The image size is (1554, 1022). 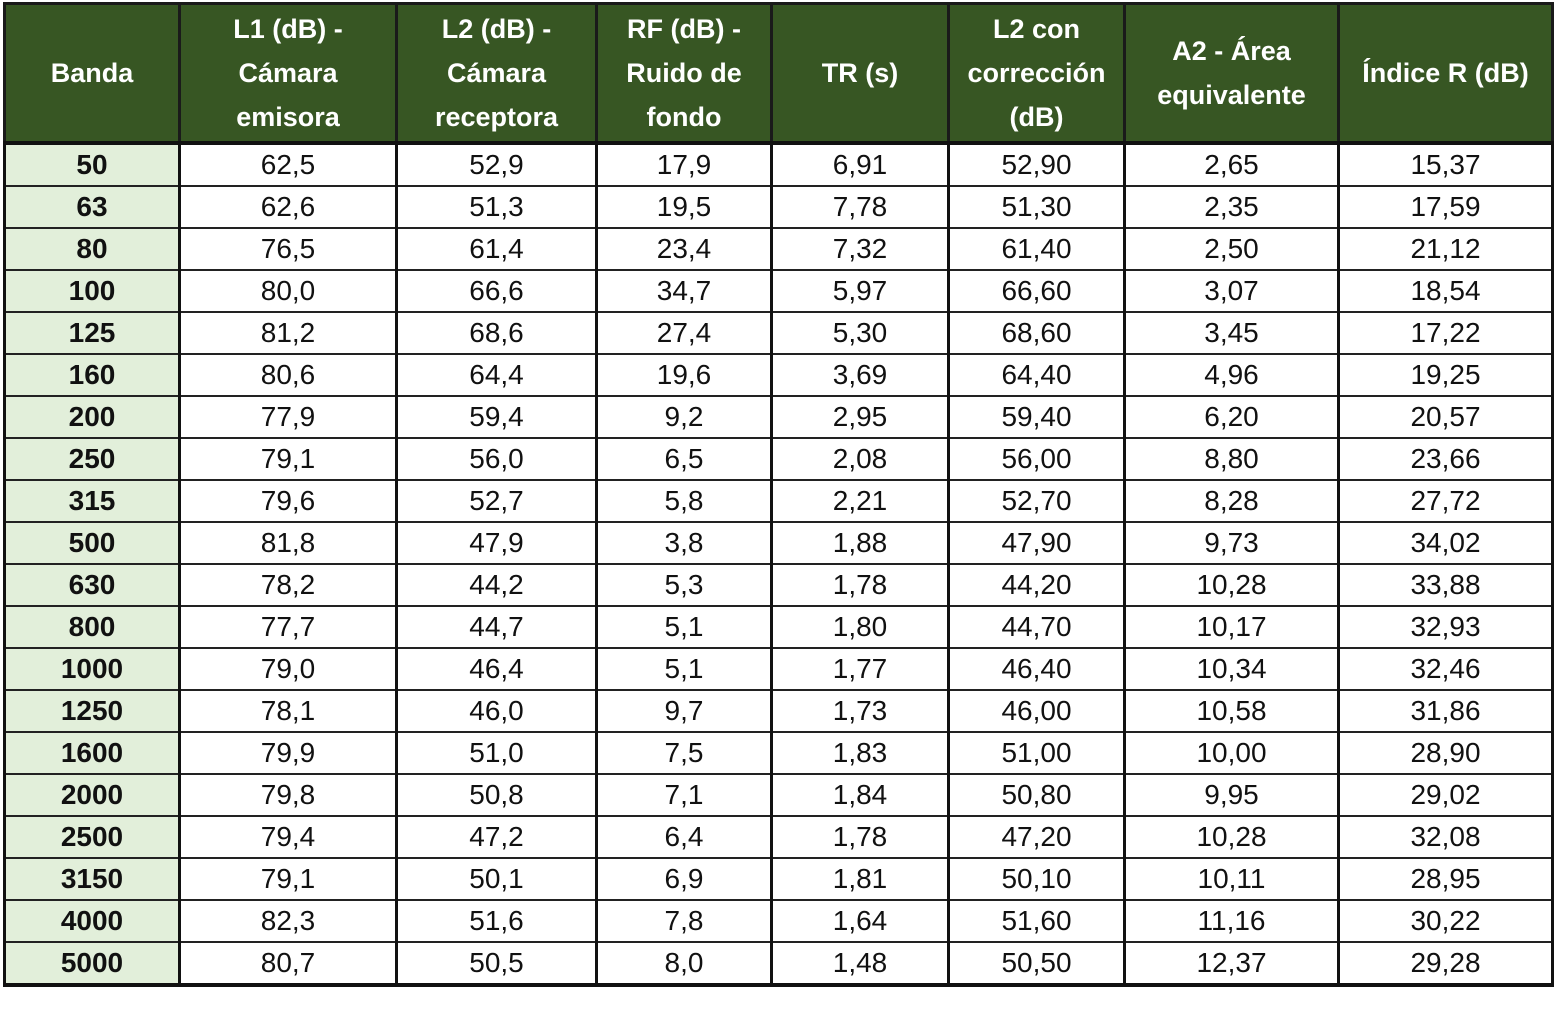 I want to click on l1-cell: 80,6, so click(x=288, y=375).